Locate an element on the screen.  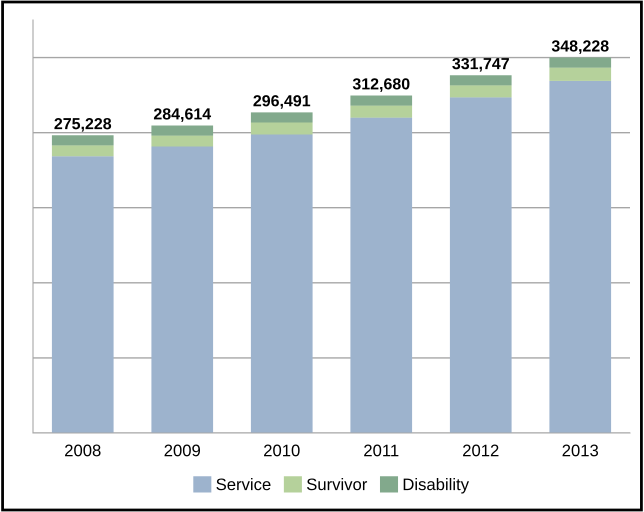
x-tick-label: 2013 is located at coordinates (580, 450).